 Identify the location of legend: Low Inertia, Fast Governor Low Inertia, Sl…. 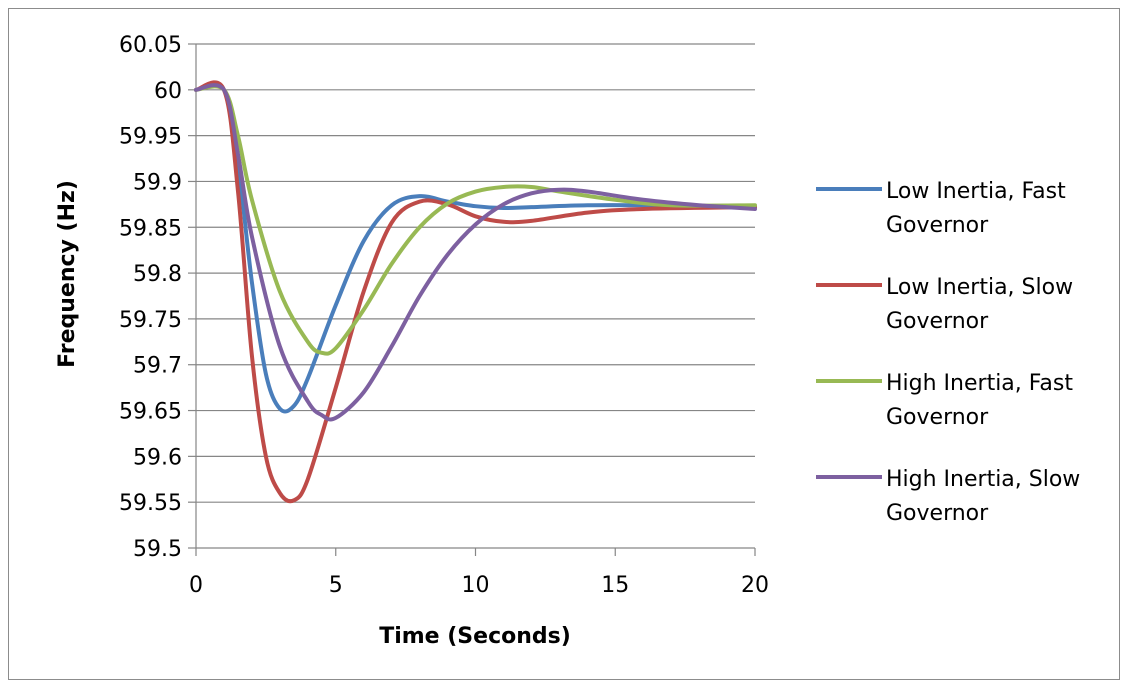
(948, 352).